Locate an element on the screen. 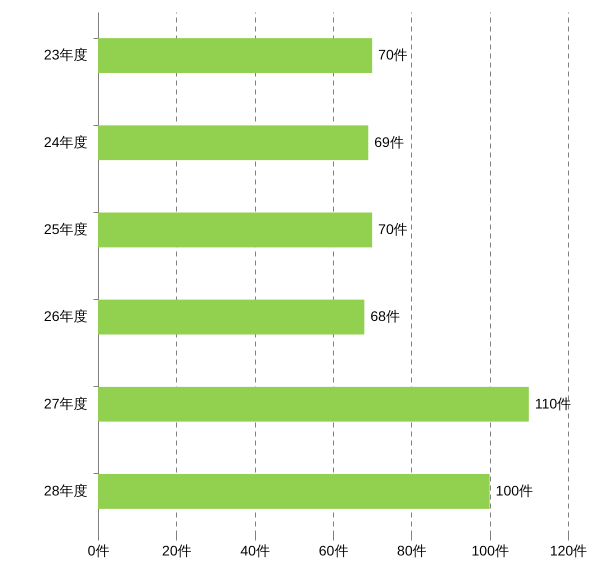  data-label: 69件 is located at coordinates (389, 142).